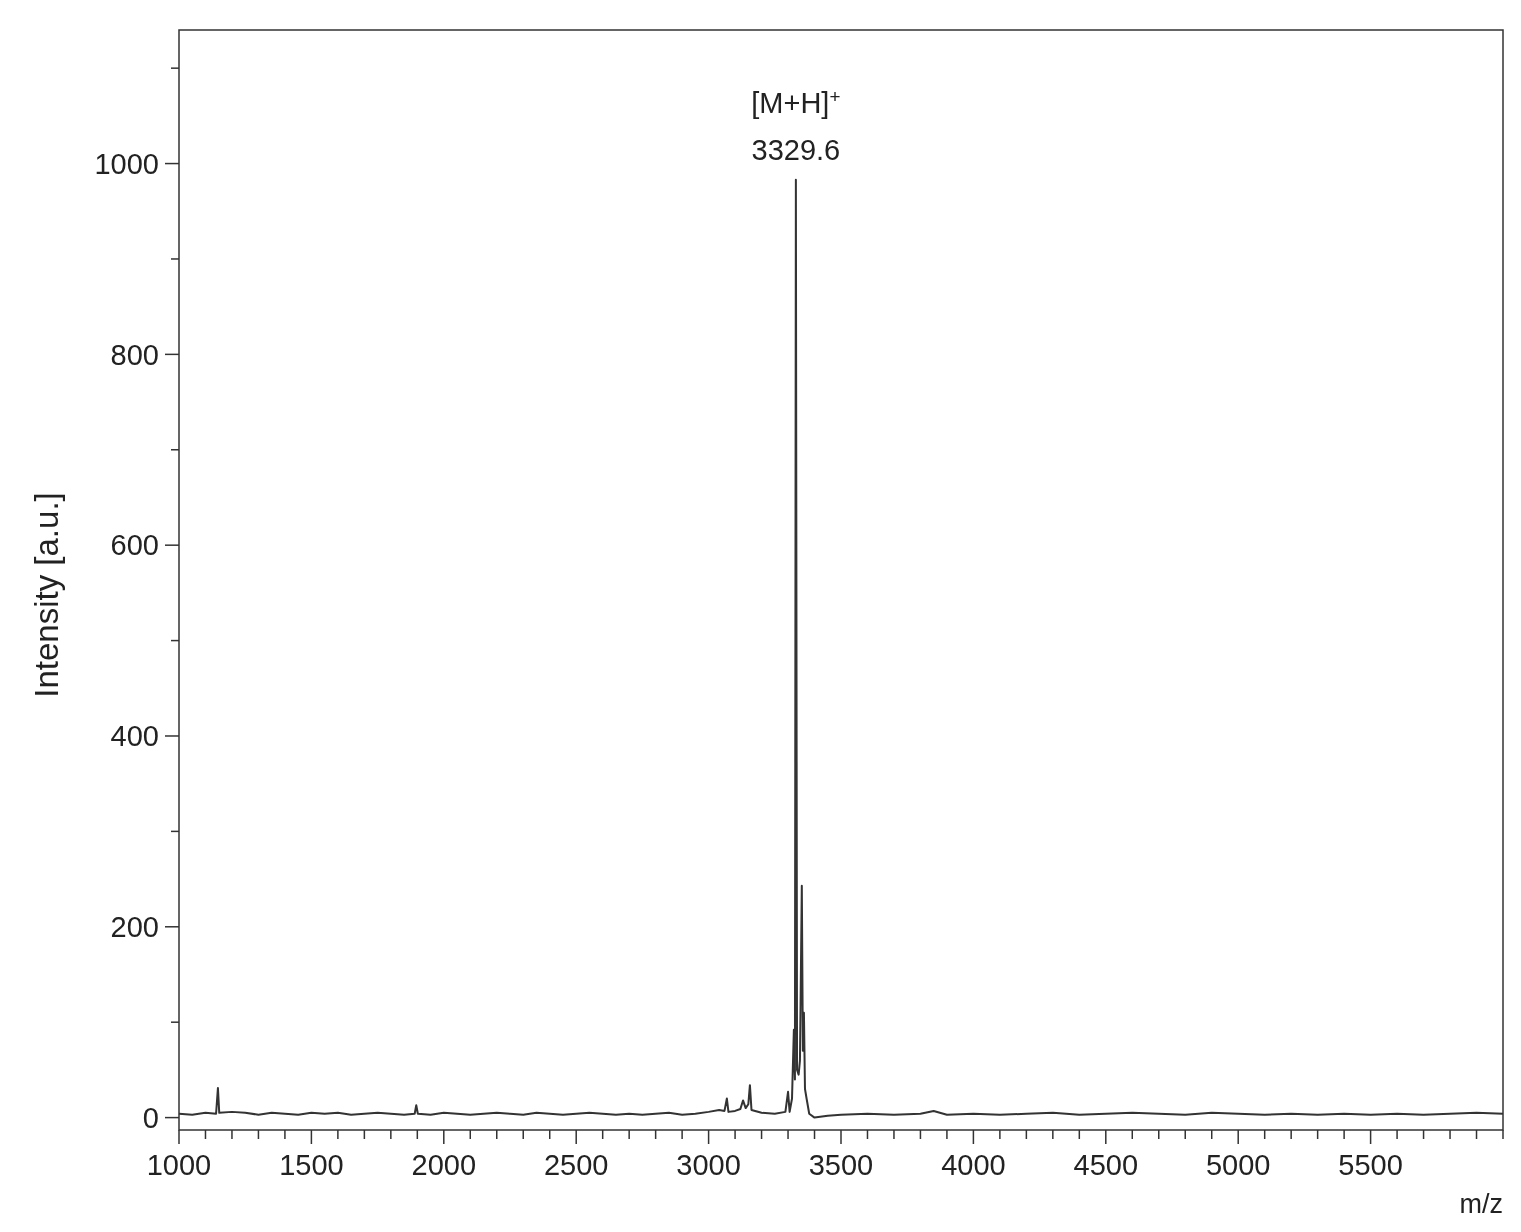 The width and height of the screenshot is (1521, 1232). Describe the element at coordinates (796, 149) in the screenshot. I see `annotation: 3329.6` at that location.